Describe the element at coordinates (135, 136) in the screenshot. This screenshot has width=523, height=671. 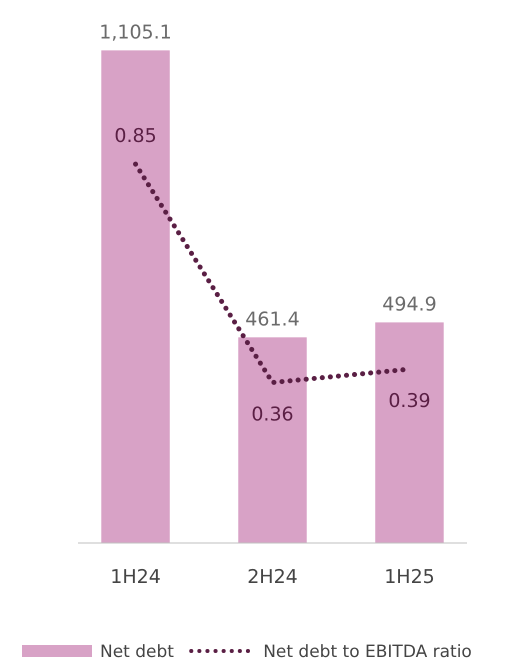
I see `data-label: 0.85` at that location.